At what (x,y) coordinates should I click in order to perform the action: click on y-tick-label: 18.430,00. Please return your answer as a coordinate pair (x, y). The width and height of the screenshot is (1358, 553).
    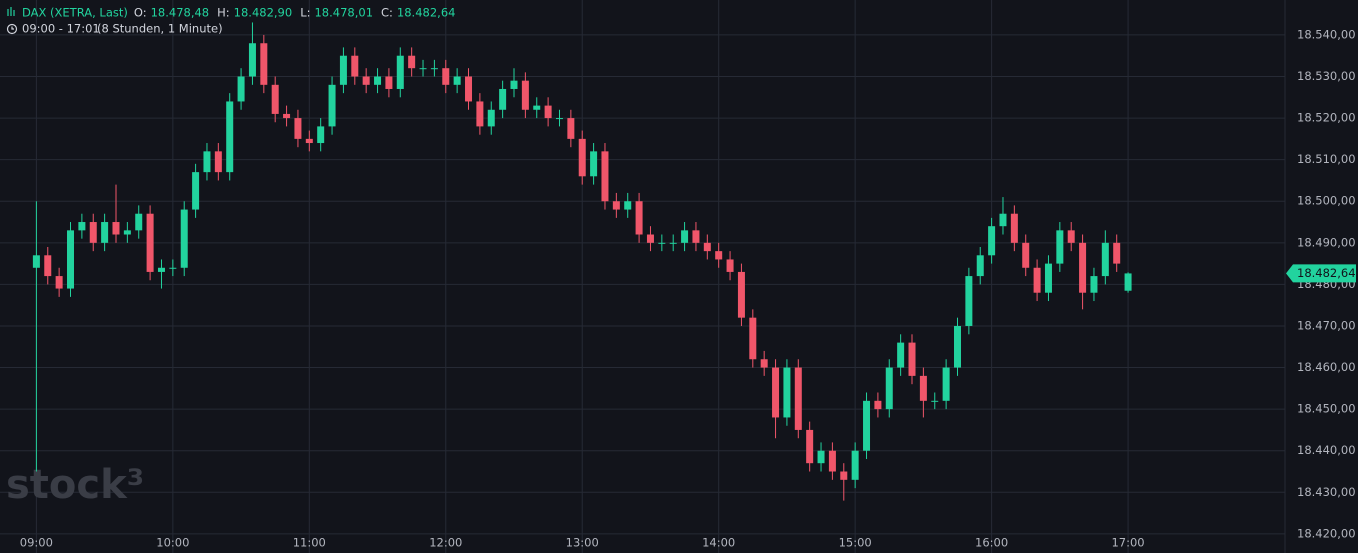
    Looking at the image, I should click on (1326, 492).